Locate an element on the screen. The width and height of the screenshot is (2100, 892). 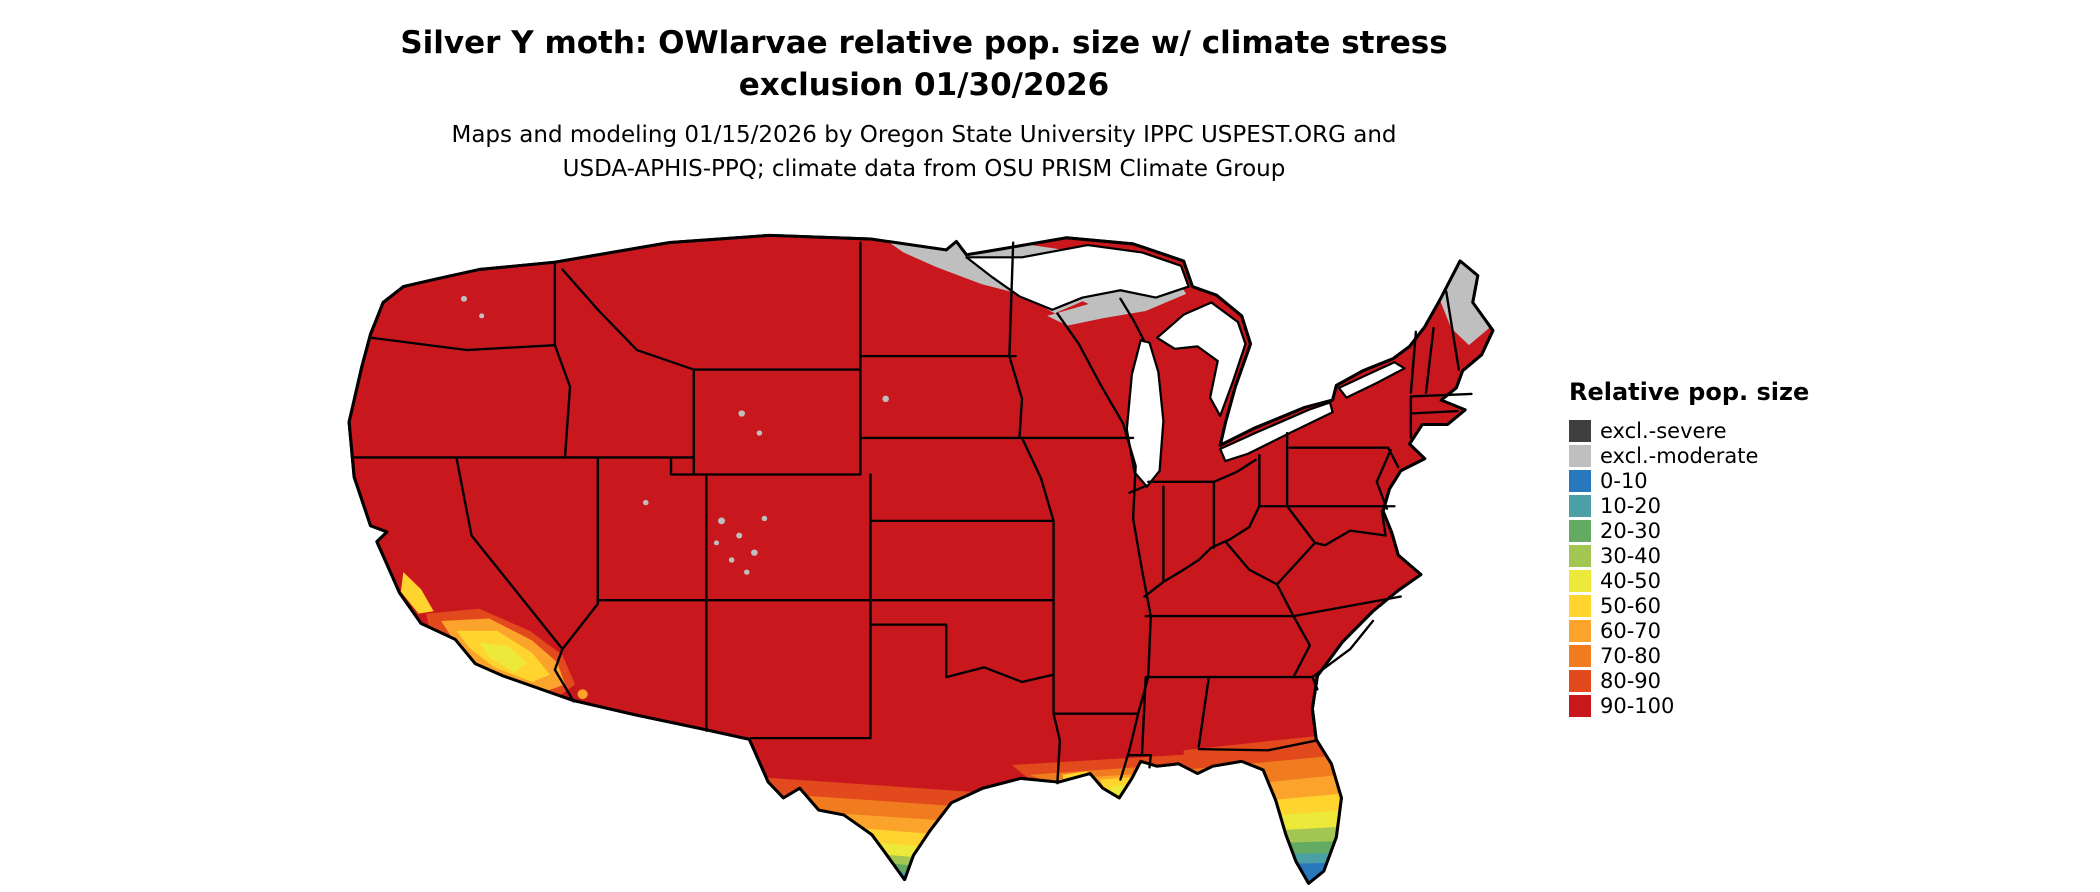
legend-label: 30-40 is located at coordinates (1631, 555).